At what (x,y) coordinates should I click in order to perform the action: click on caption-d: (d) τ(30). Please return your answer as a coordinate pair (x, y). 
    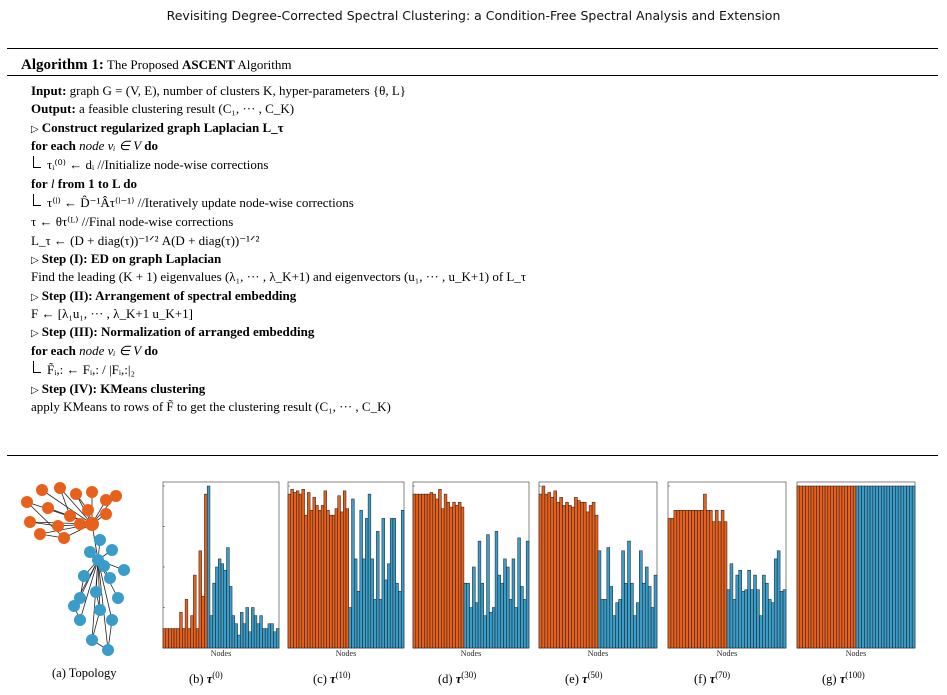
    Looking at the image, I should click on (457, 678).